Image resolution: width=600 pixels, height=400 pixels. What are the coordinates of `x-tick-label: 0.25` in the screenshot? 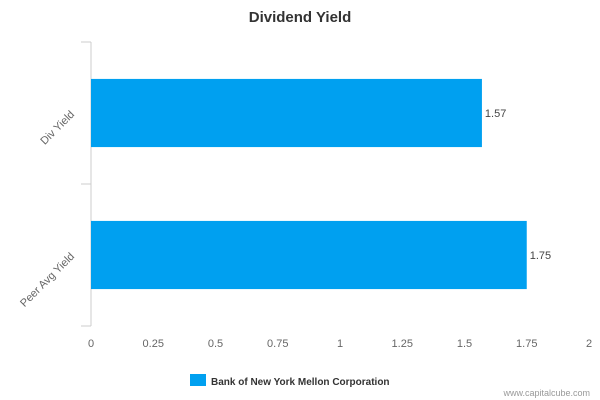 It's located at (153, 344).